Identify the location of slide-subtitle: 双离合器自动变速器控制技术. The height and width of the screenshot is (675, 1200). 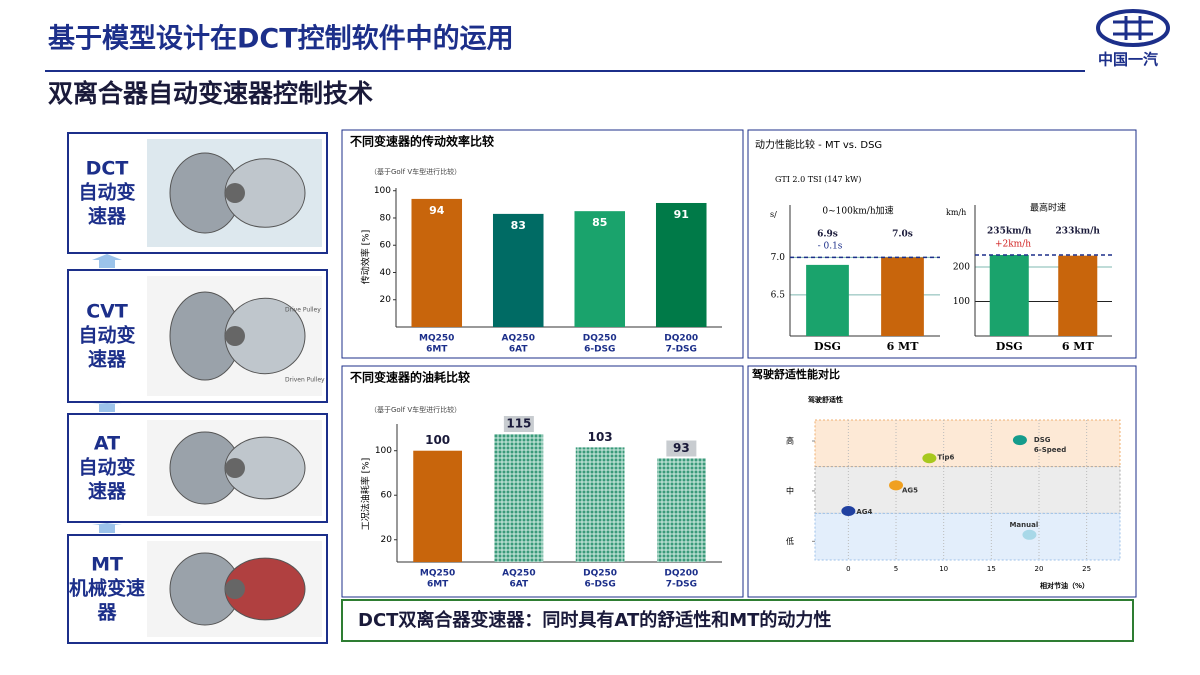
(210, 93).